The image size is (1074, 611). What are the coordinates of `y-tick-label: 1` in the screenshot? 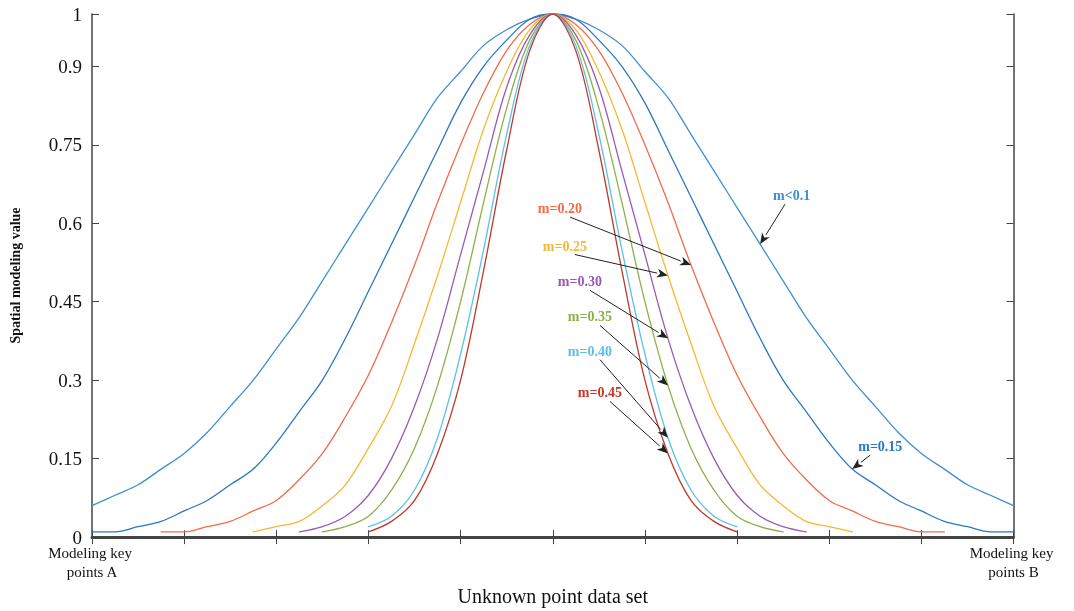 It's located at (77, 14).